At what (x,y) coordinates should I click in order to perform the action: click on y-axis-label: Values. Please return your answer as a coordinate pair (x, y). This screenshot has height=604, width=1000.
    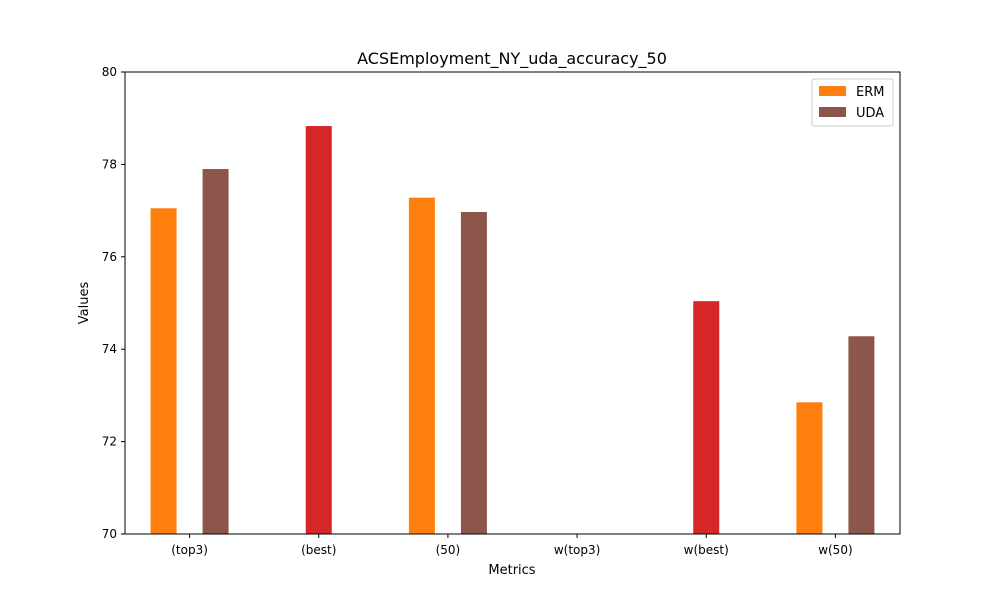
    Looking at the image, I should click on (84, 303).